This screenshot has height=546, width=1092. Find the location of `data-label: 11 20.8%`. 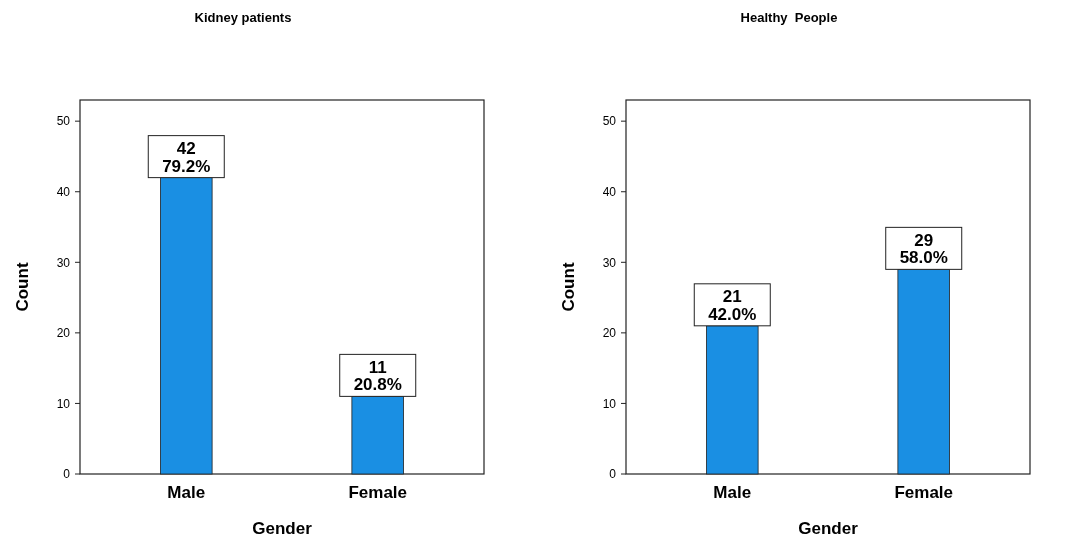

data-label: 11 20.8% is located at coordinates (377, 376).